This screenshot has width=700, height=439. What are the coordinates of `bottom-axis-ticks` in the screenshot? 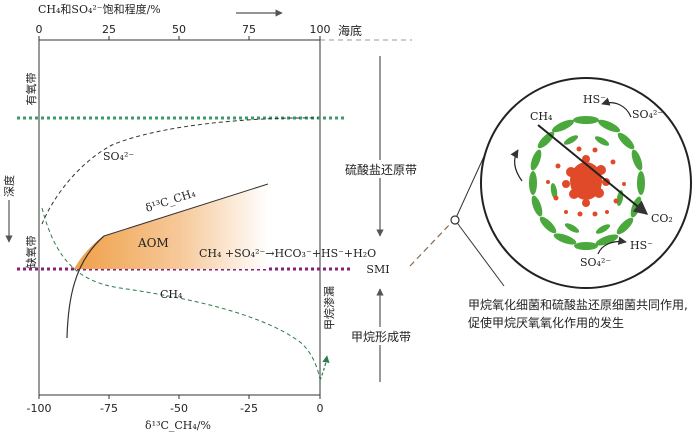 It's located at (179, 397).